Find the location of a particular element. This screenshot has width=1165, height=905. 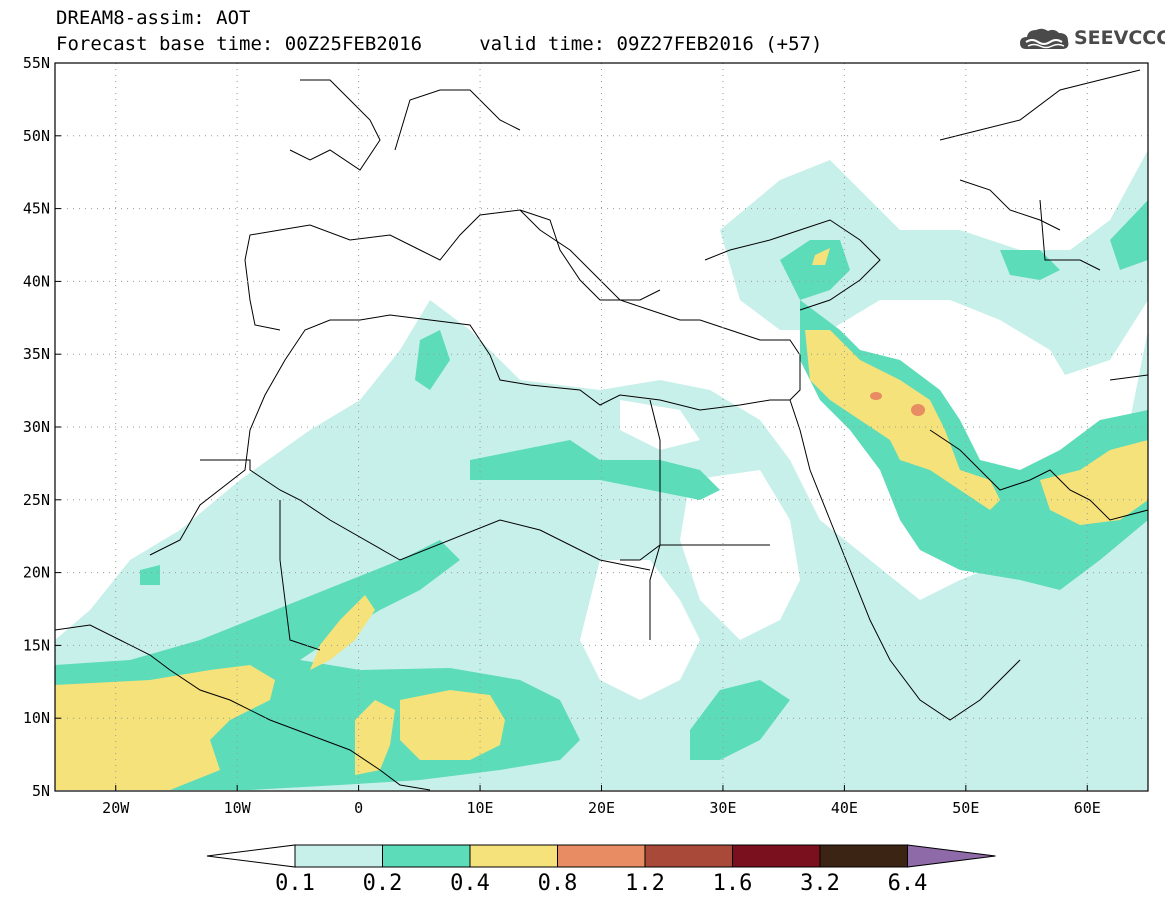

latitude-labels: 5N 10N 15N 20N 25N 30N 35N 40N 45N 50N 55N is located at coordinates (42, 427).